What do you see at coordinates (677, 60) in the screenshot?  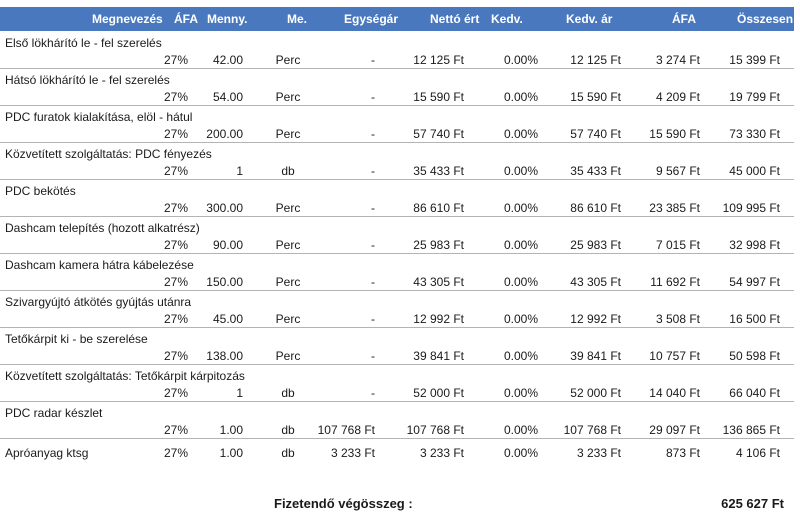 I see `item-vat: 3 274 Ft` at bounding box center [677, 60].